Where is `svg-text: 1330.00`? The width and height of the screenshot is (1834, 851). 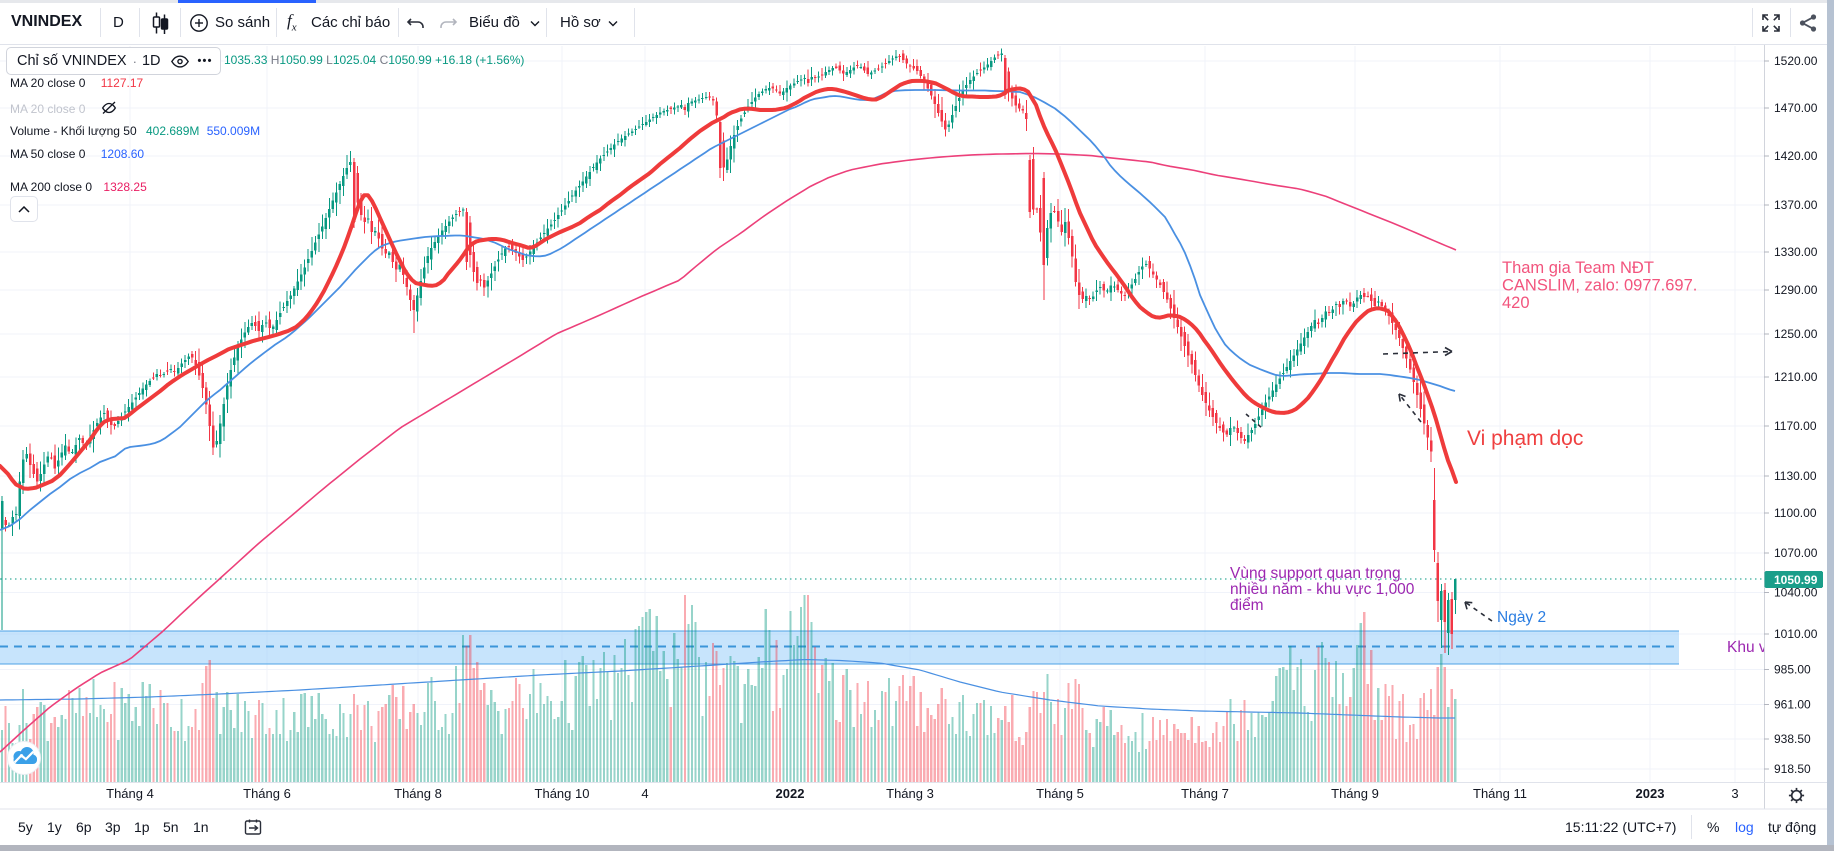
svg-text: 1330.00 is located at coordinates (1796, 252).